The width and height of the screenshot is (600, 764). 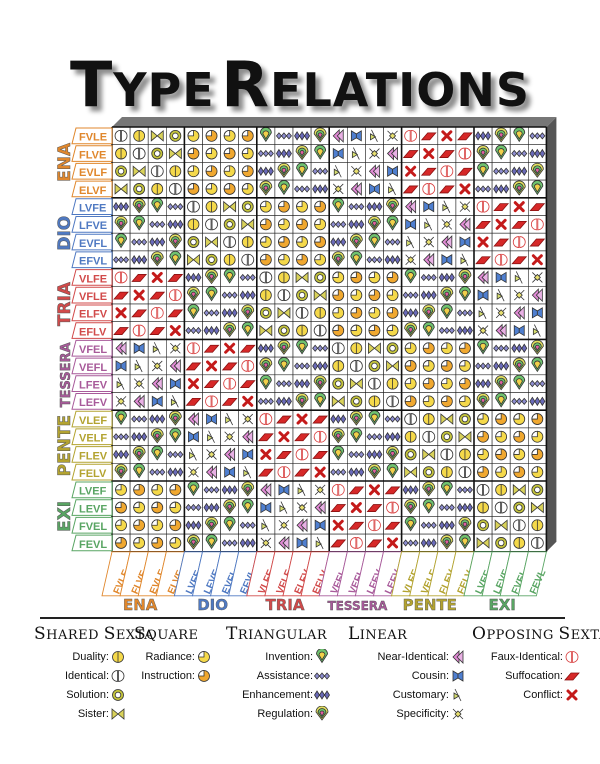 What do you see at coordinates (118, 694) in the screenshot?
I see `solution-icon` at bounding box center [118, 694].